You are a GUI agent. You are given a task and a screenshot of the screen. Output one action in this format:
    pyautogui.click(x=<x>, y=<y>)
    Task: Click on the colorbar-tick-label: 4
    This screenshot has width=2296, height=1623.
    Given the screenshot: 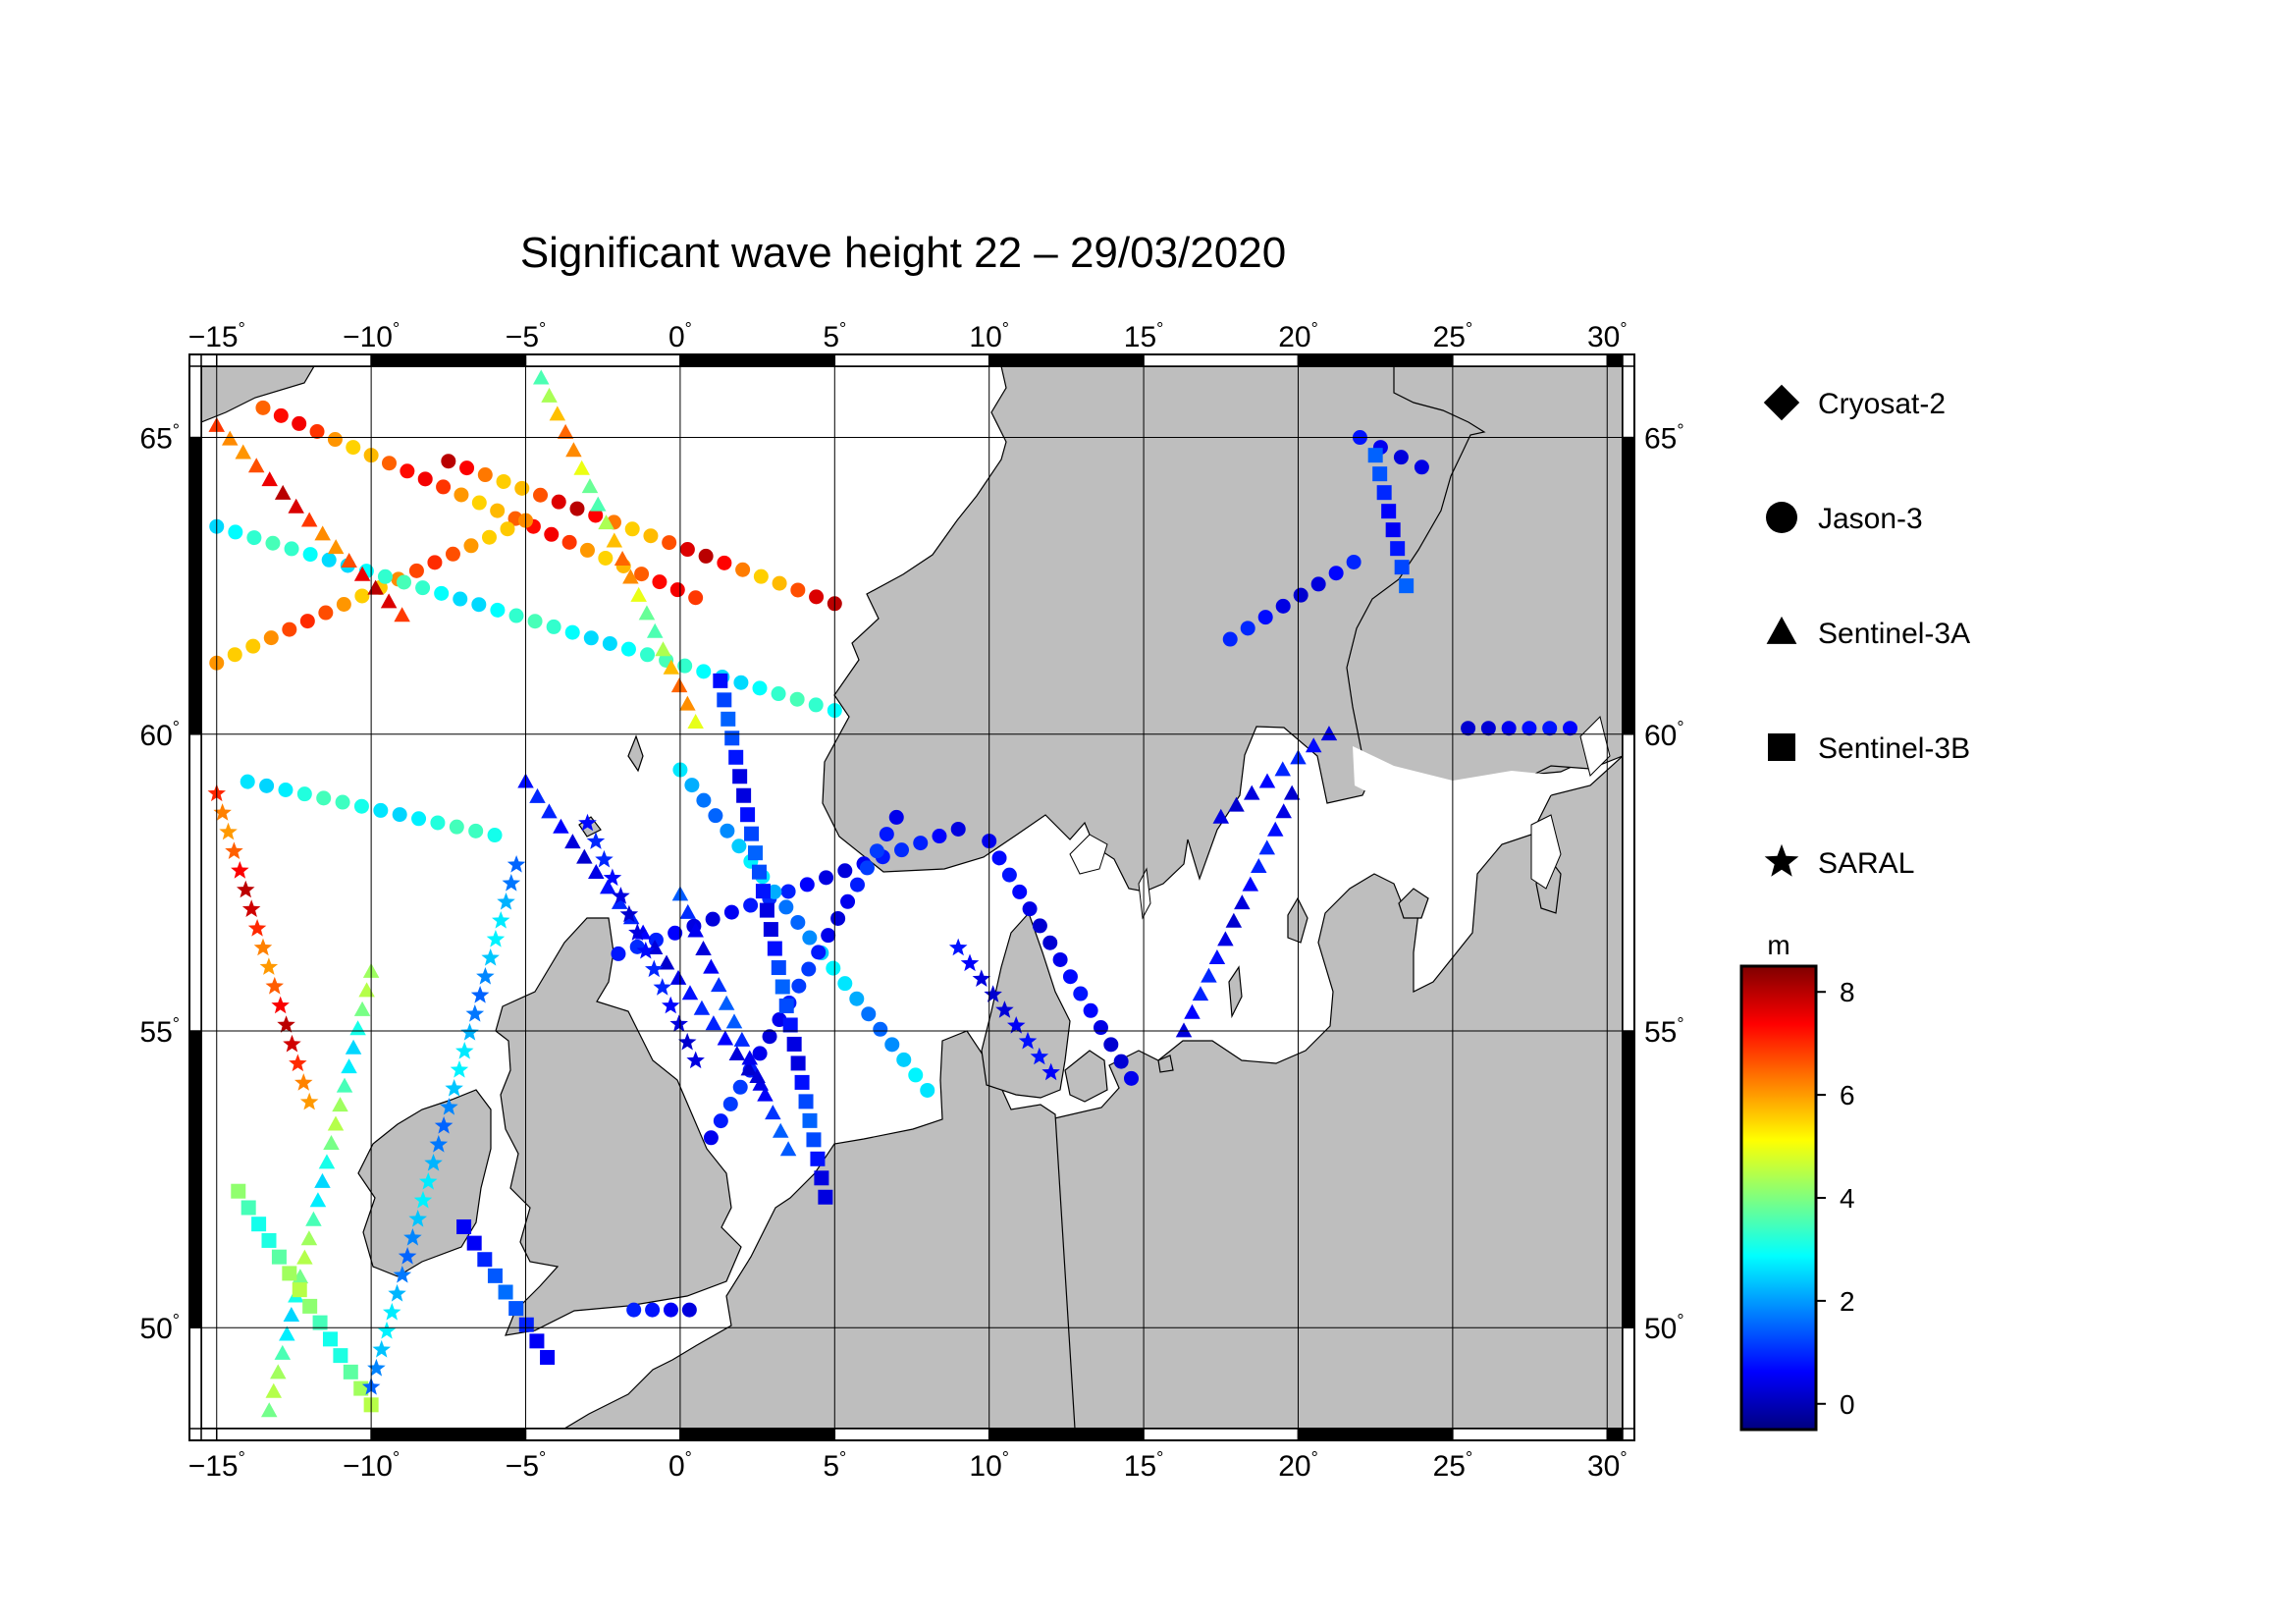 What is the action you would take?
    pyautogui.click(x=1848, y=1198)
    